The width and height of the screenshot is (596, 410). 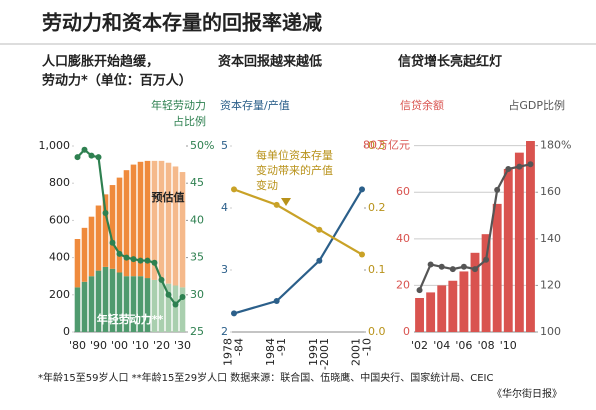 What do you see at coordinates (197, 257) in the screenshot?
I see `y2-tick-label: 35` at bounding box center [197, 257].